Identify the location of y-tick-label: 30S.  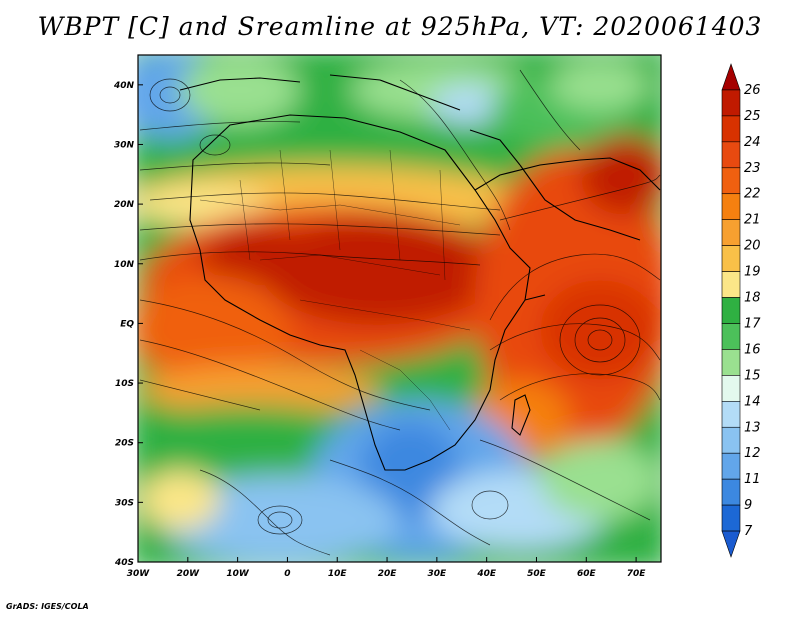
(124, 503).